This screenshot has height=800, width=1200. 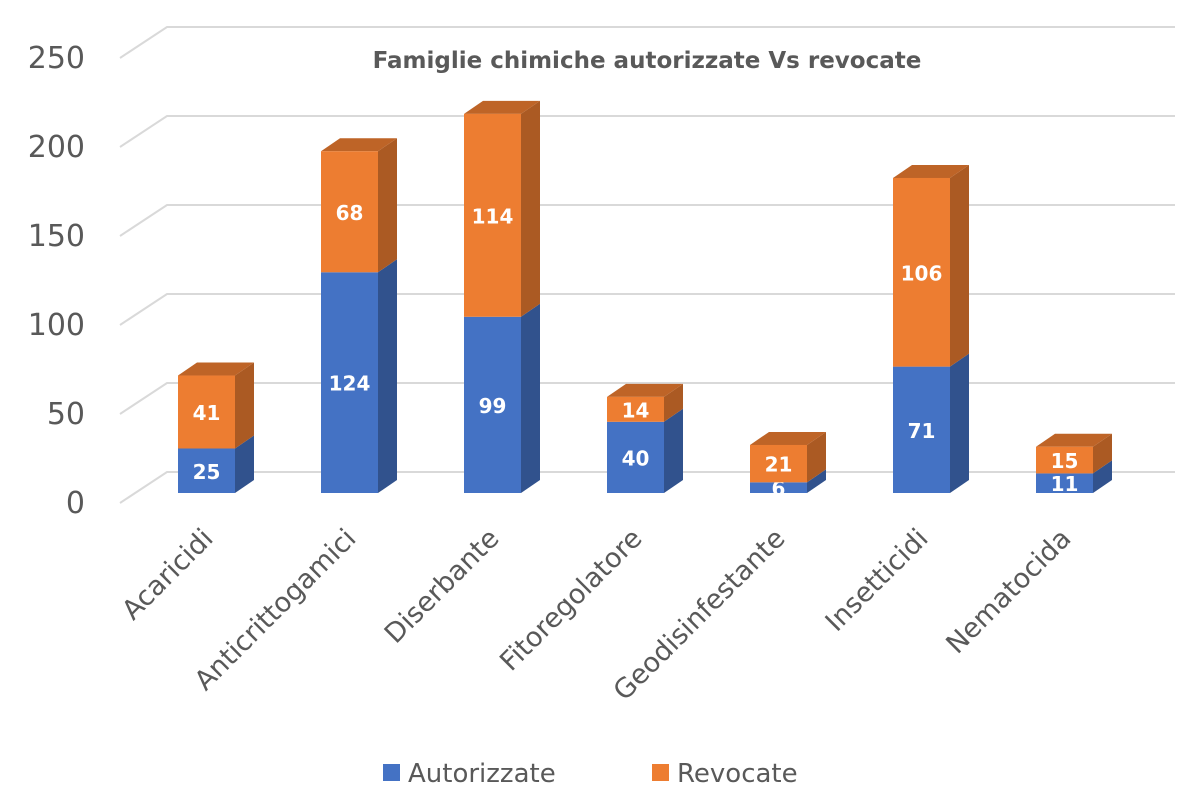 I want to click on legend-label-revocate: Revocate, so click(x=737, y=774).